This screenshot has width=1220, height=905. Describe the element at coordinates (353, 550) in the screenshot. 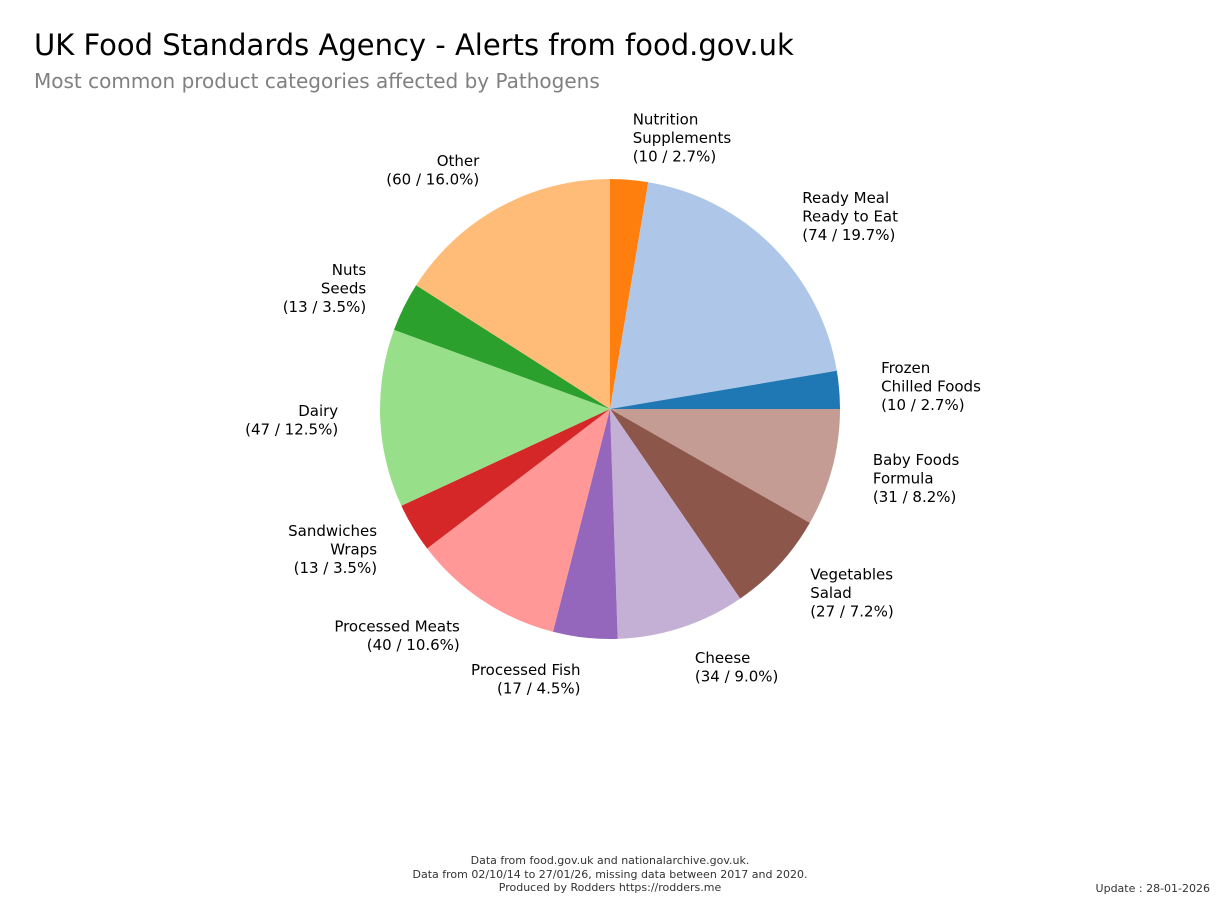

I see `slice-label-line: Wraps` at that location.